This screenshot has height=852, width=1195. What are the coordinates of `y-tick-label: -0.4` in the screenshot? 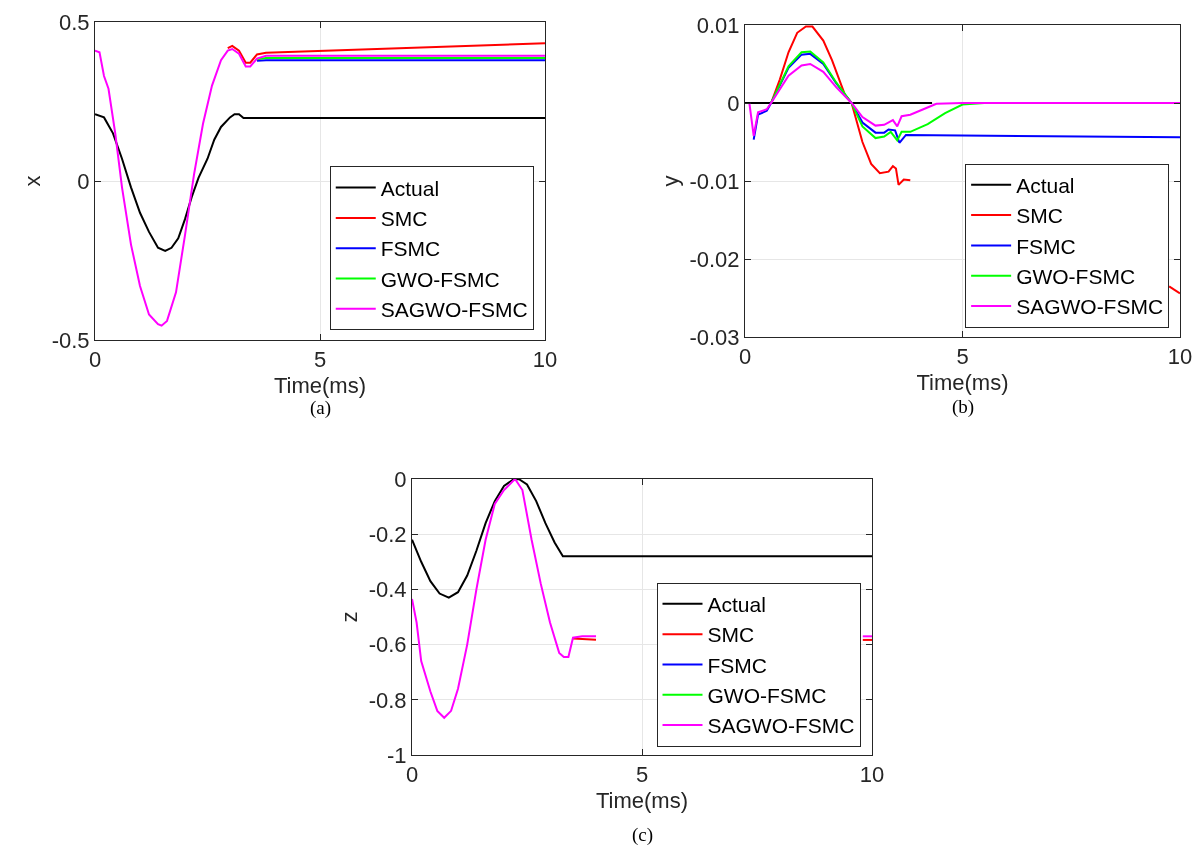 It's located at (387, 590).